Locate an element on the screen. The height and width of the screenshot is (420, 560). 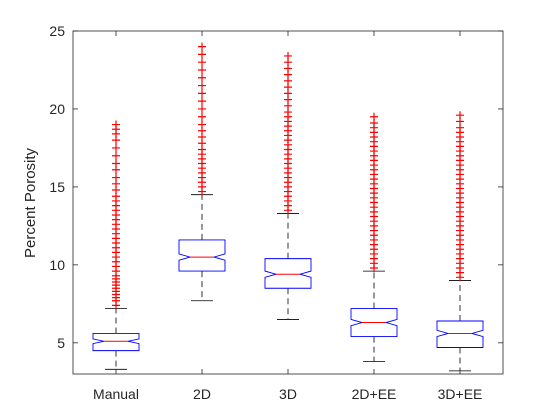
box-group-manual is located at coordinates (116, 245).